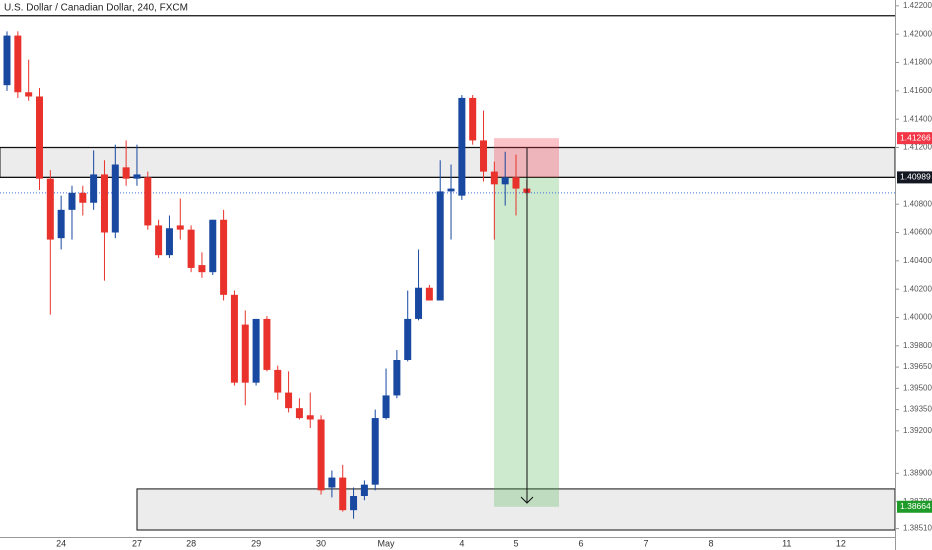 The height and width of the screenshot is (550, 932). What do you see at coordinates (387, 543) in the screenshot?
I see `x-tick-label: May` at bounding box center [387, 543].